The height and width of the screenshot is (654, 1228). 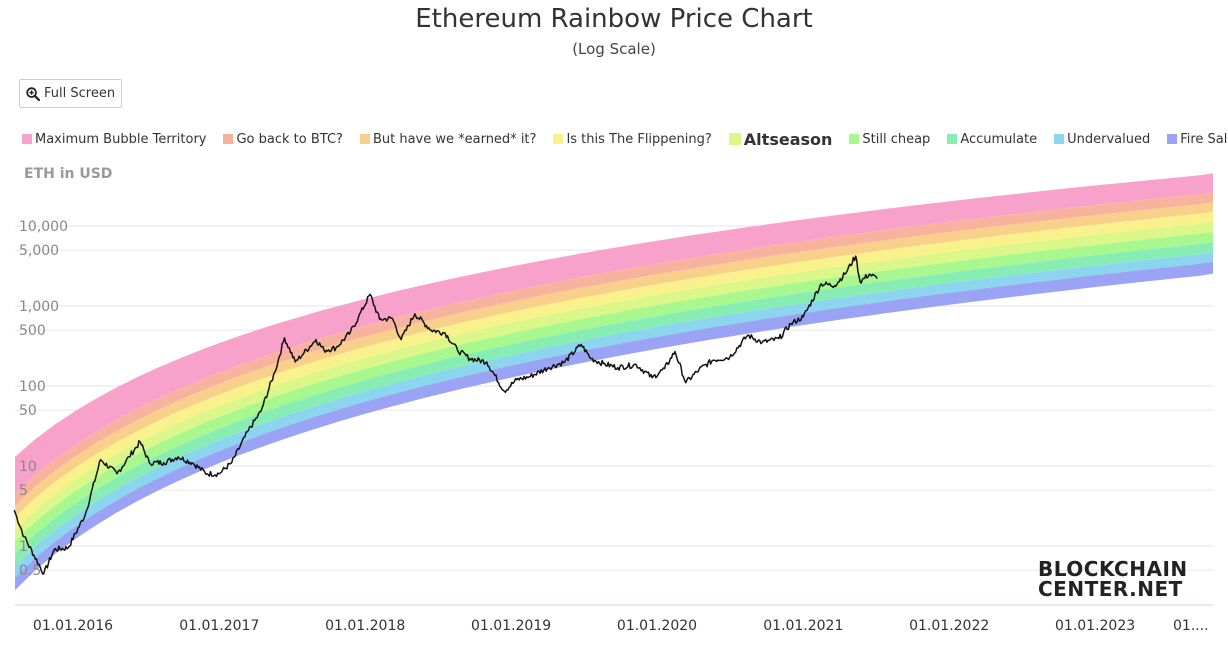 What do you see at coordinates (1095, 626) in the screenshot?
I see `x-tick-label: 01.01.2023` at bounding box center [1095, 626].